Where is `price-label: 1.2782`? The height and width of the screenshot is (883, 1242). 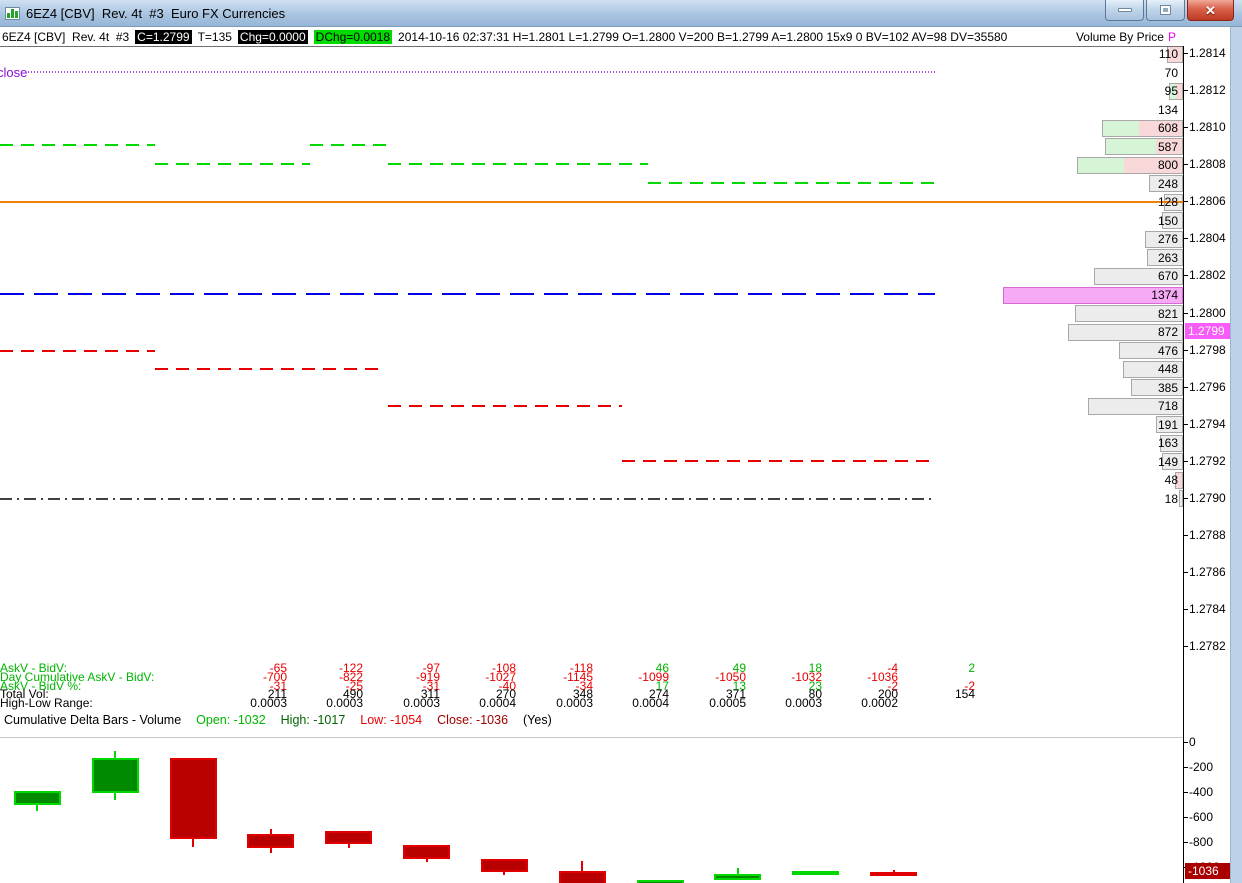
price-label: 1.2782 is located at coordinates (1207, 646).